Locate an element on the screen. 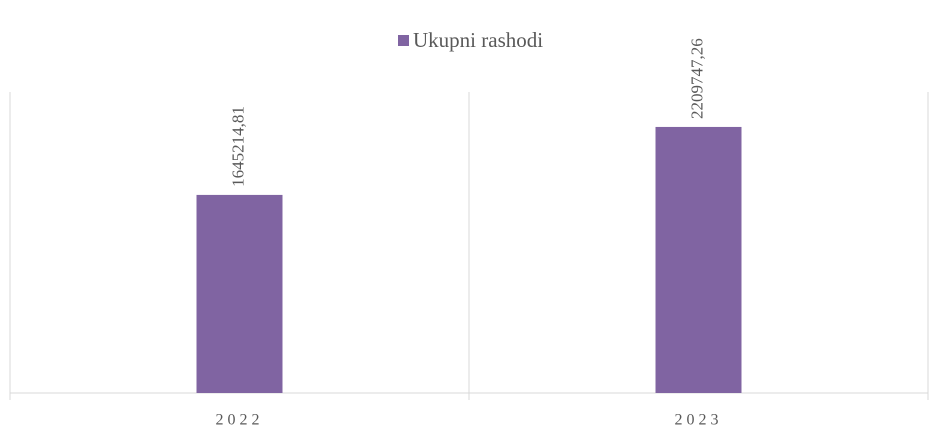  data-label: 2209747,26 is located at coordinates (696, 78).